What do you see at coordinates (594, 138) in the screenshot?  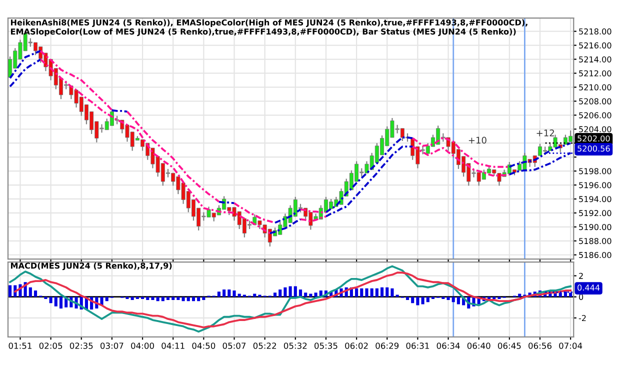 I see `ref-line-label: 5202.00` at bounding box center [594, 138].